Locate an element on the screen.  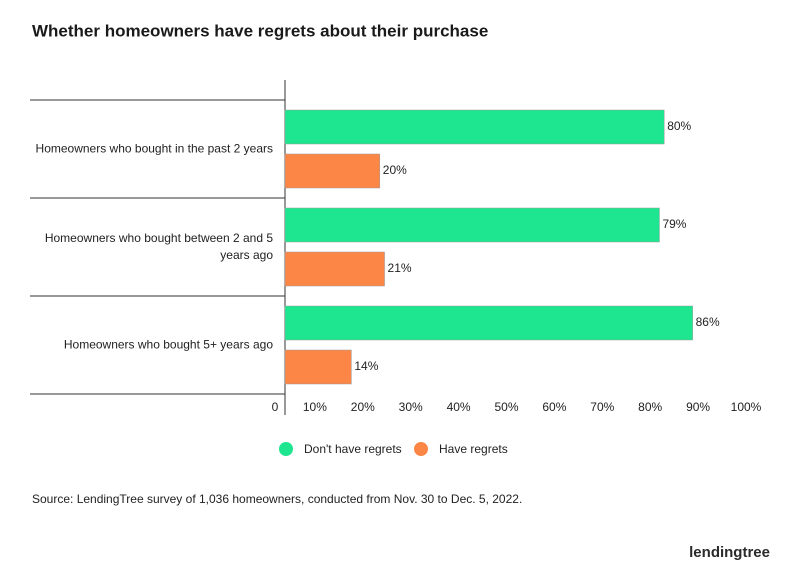
logo: lendingtree is located at coordinates (729, 552).